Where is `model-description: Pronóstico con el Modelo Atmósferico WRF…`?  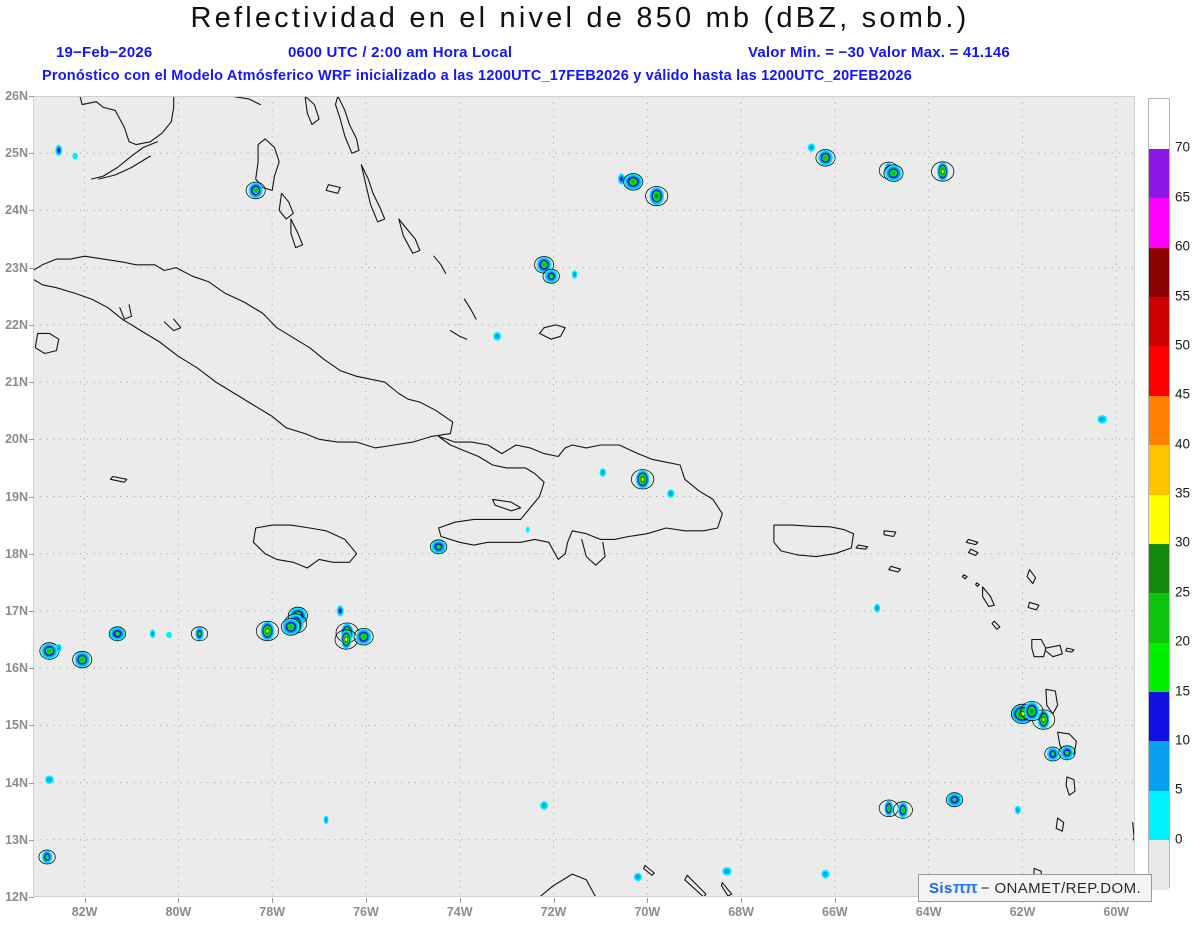 model-description: Pronóstico con el Modelo Atmósferico WRF… is located at coordinates (477, 76).